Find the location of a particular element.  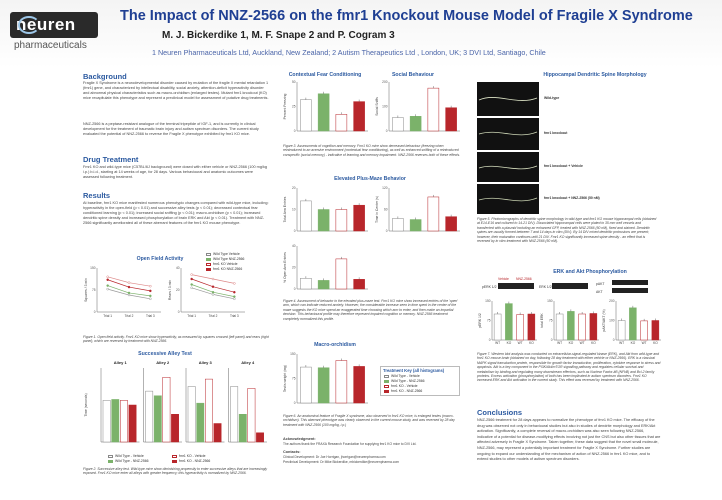

tick-label: 25 is located at coordinates (294, 107).